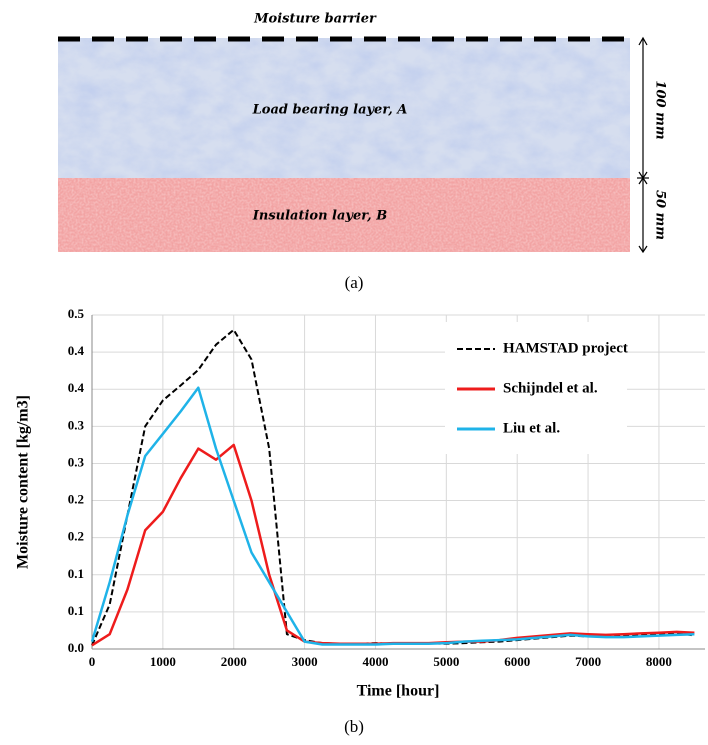 This screenshot has width=708, height=745. What do you see at coordinates (588, 661) in the screenshot?
I see `x-tick-label: 7000` at bounding box center [588, 661].